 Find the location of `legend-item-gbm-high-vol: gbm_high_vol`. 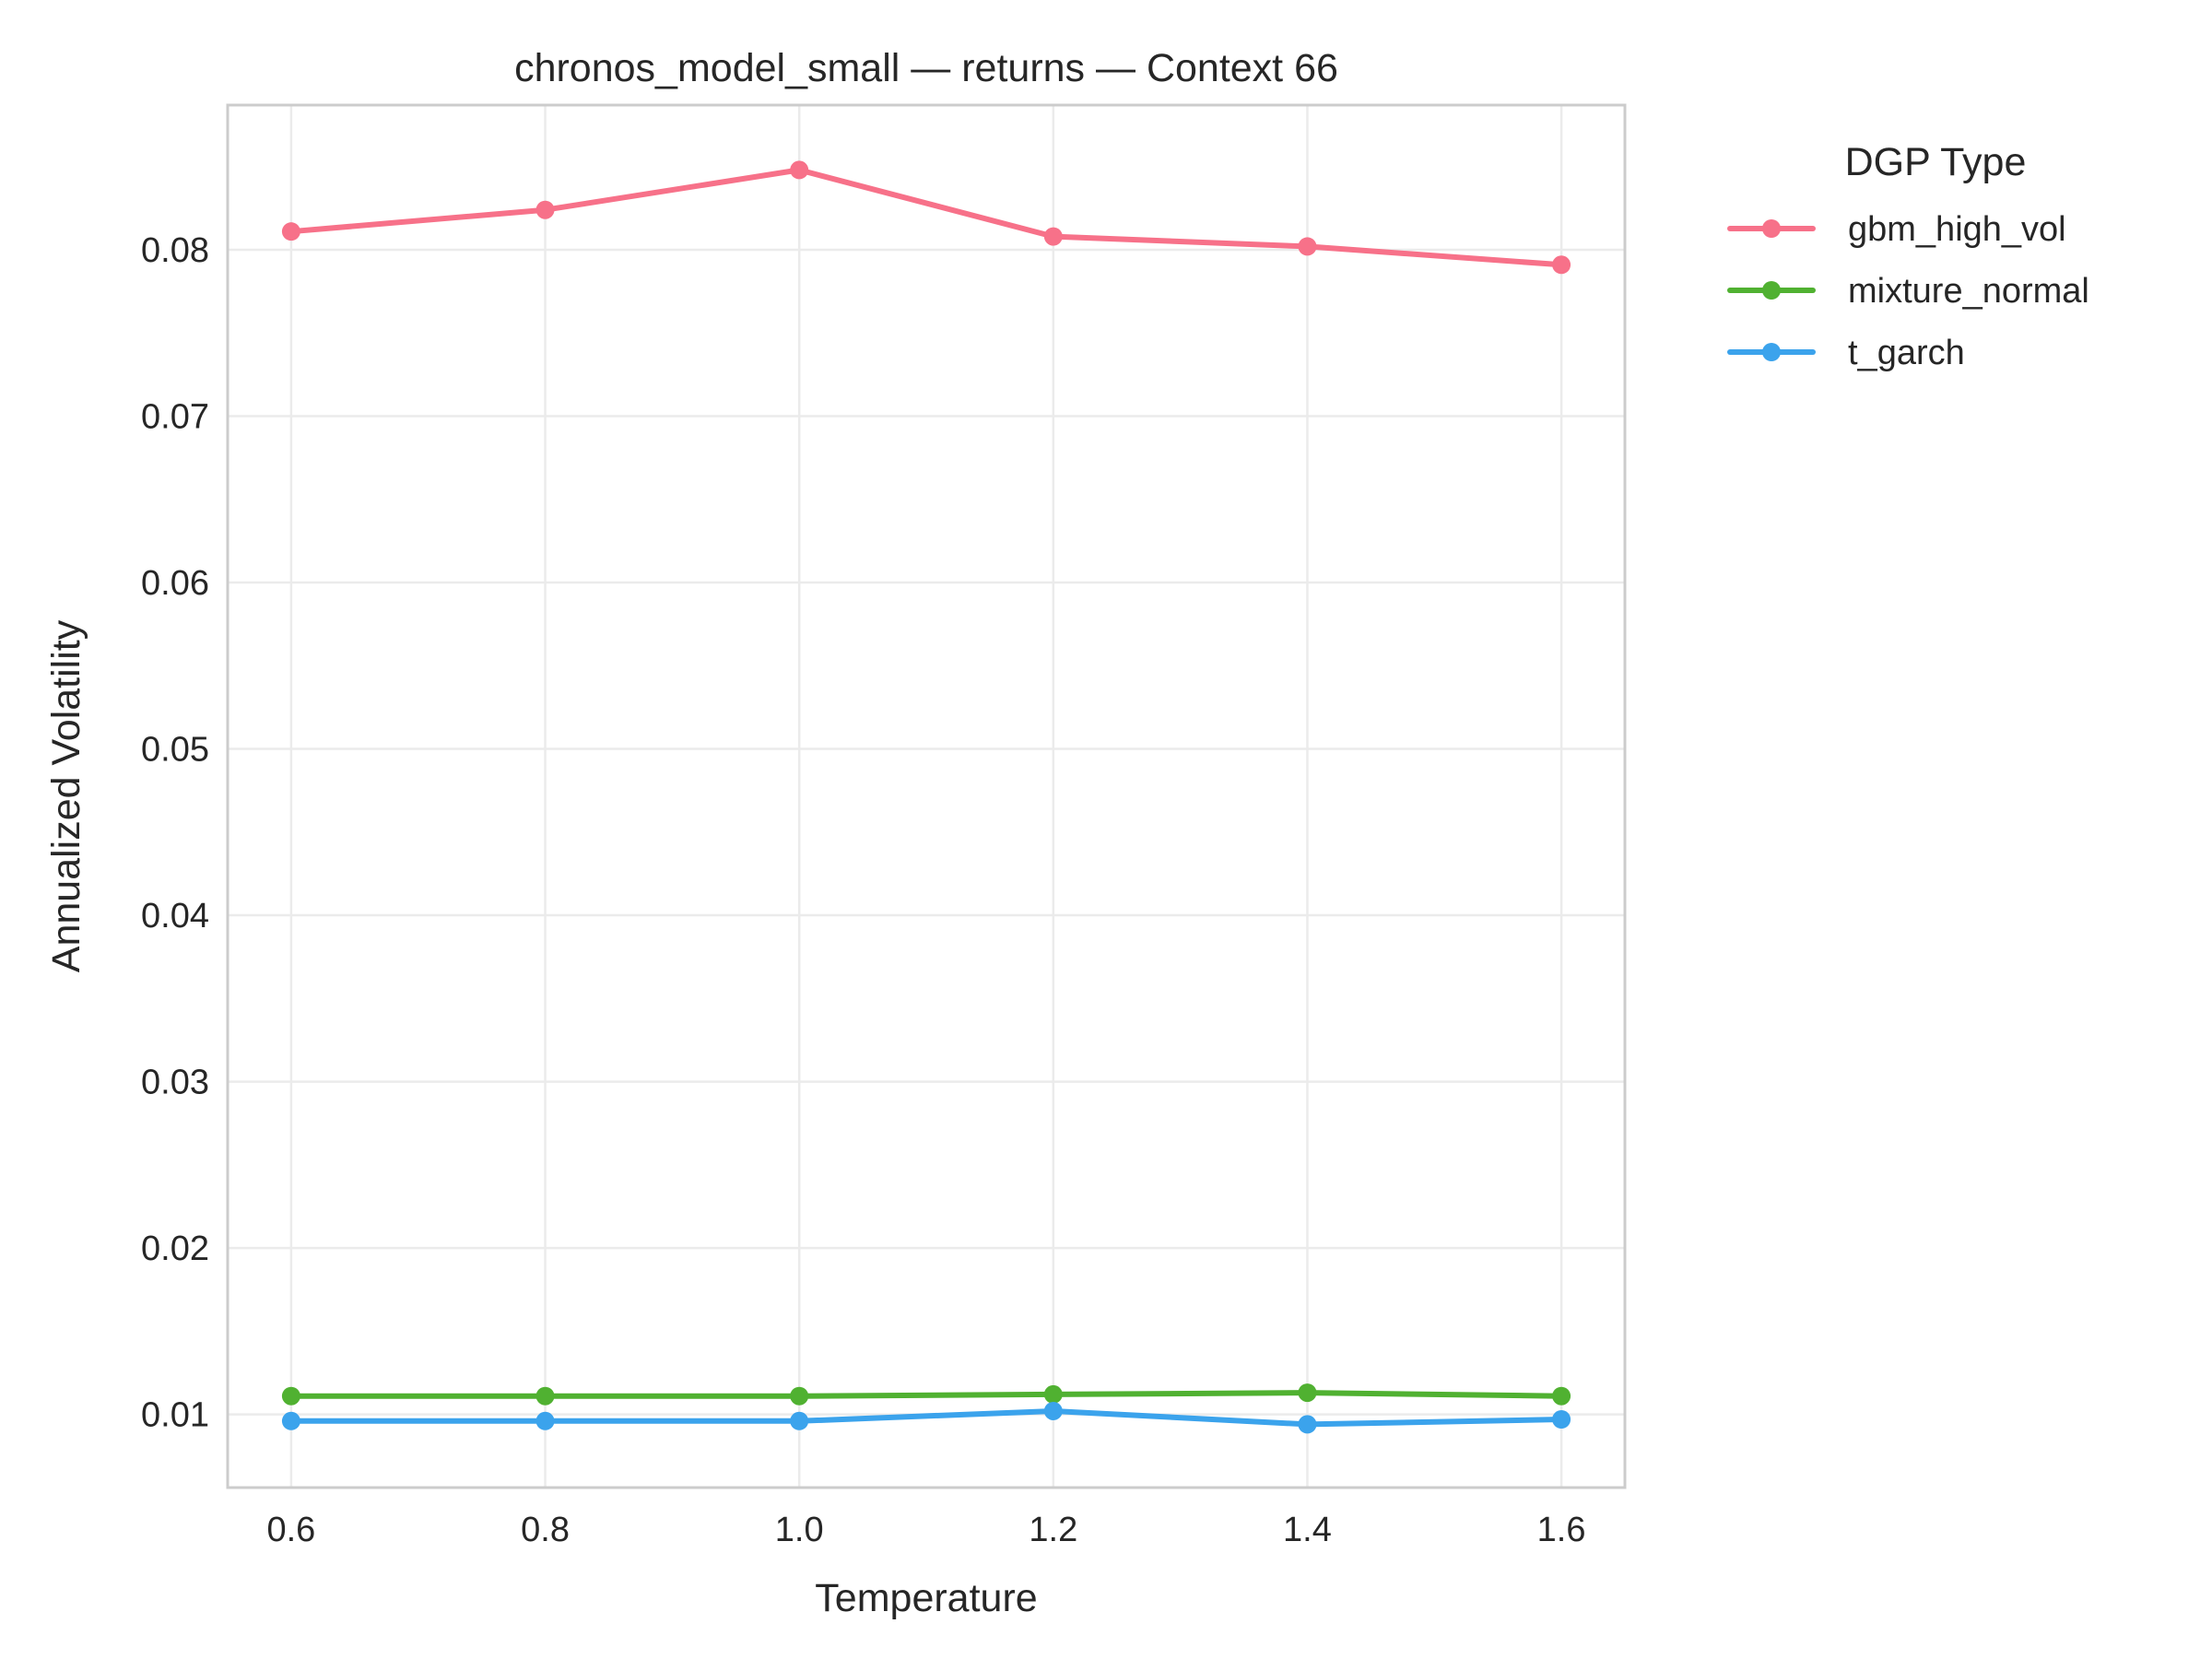

legend-item-gbm-high-vol: gbm_high_vol is located at coordinates (1896, 229).